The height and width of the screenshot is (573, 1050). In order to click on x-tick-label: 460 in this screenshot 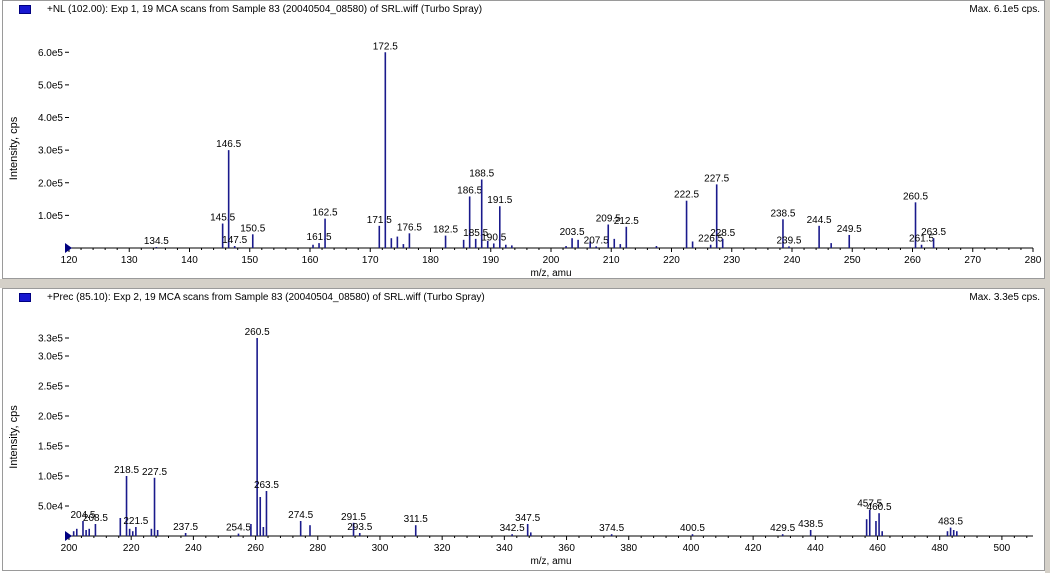, I will do `click(877, 548)`.